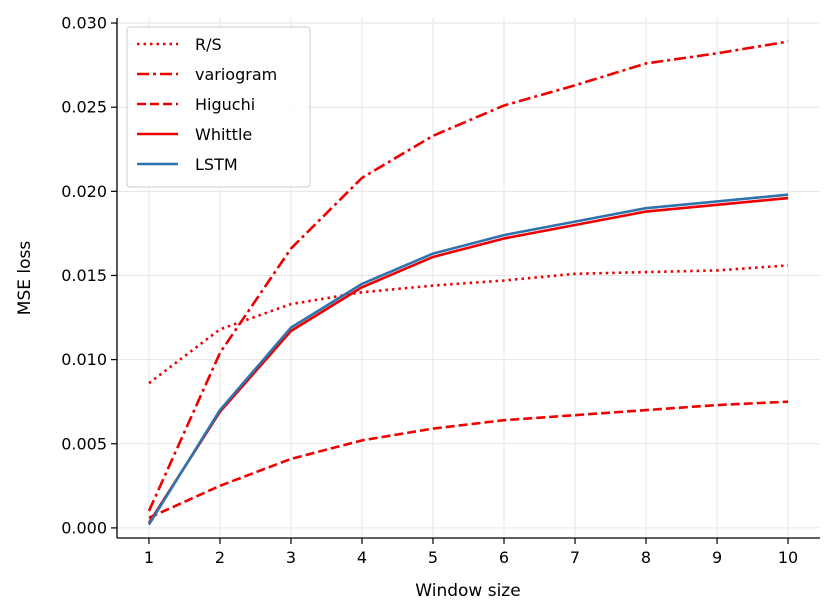 This screenshot has width=832, height=616. What do you see at coordinates (220, 557) in the screenshot?
I see `x-tick-label: 2` at bounding box center [220, 557].